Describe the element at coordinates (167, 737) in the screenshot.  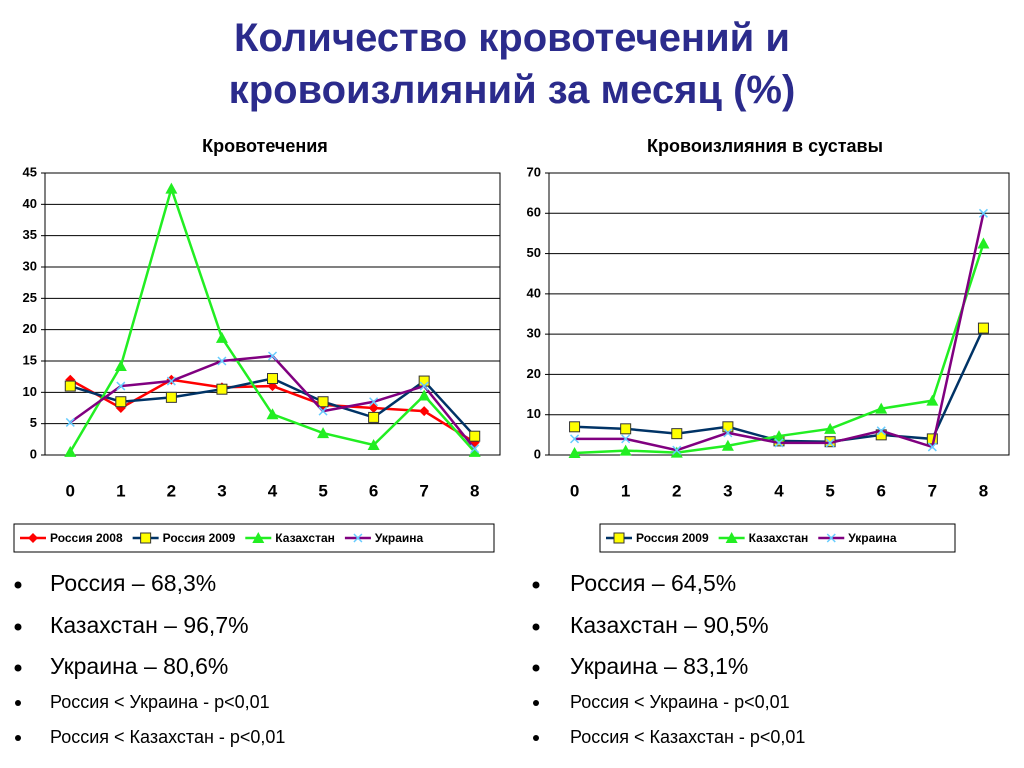
I see `bullet-text: Россия < Казахстан - p<0,01` at that location.